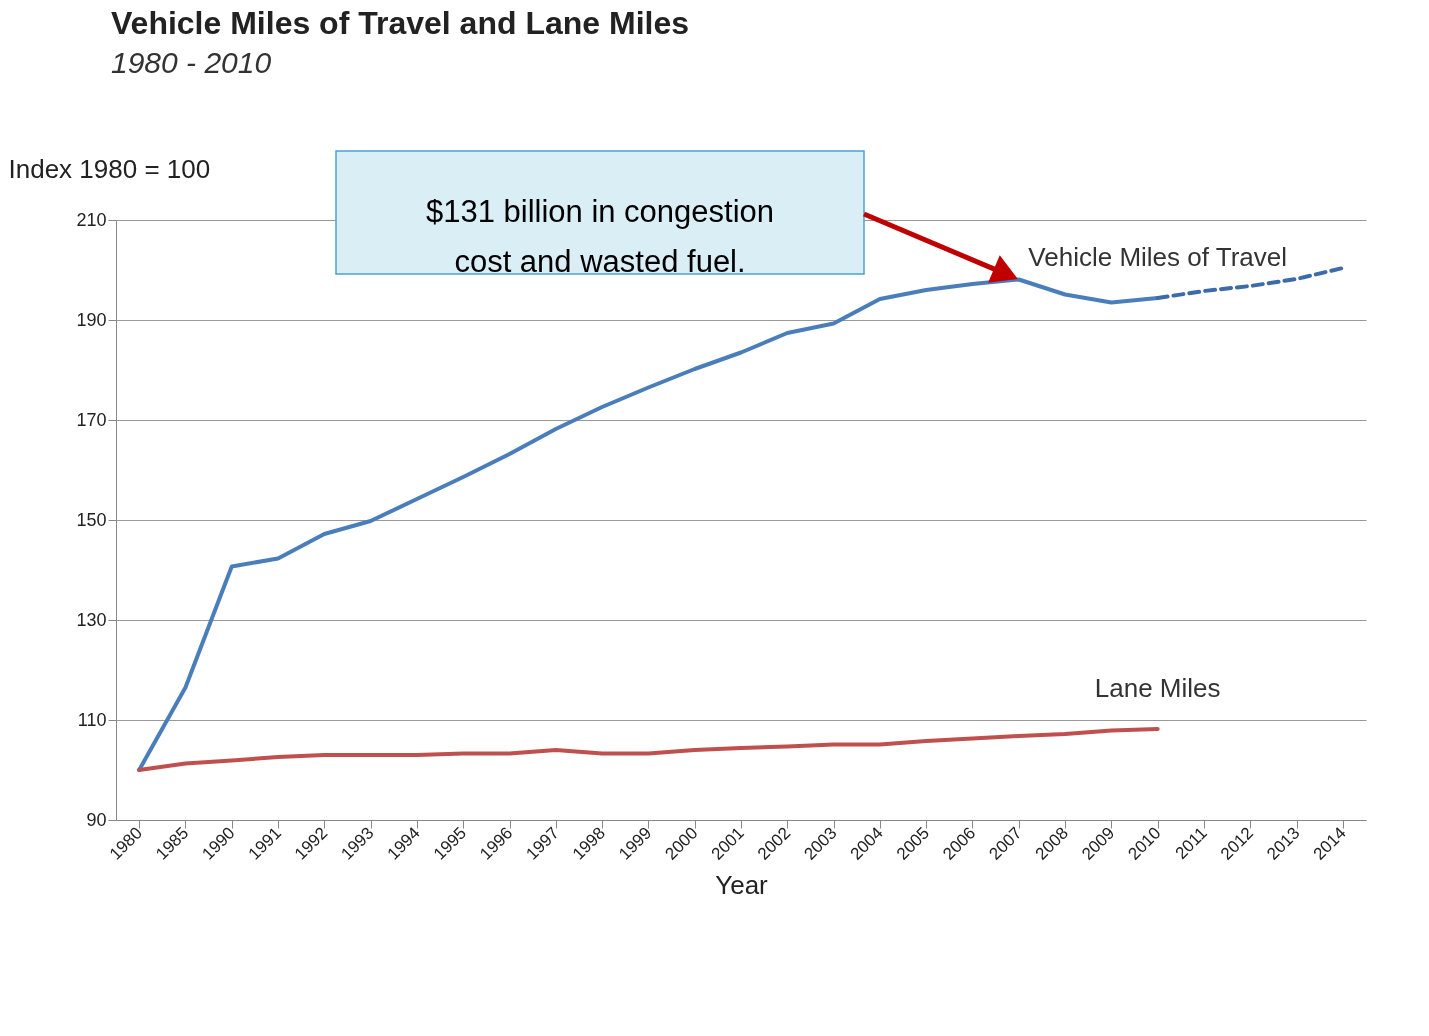  What do you see at coordinates (91, 219) in the screenshot?
I see `y-tick-label: 210` at bounding box center [91, 219].